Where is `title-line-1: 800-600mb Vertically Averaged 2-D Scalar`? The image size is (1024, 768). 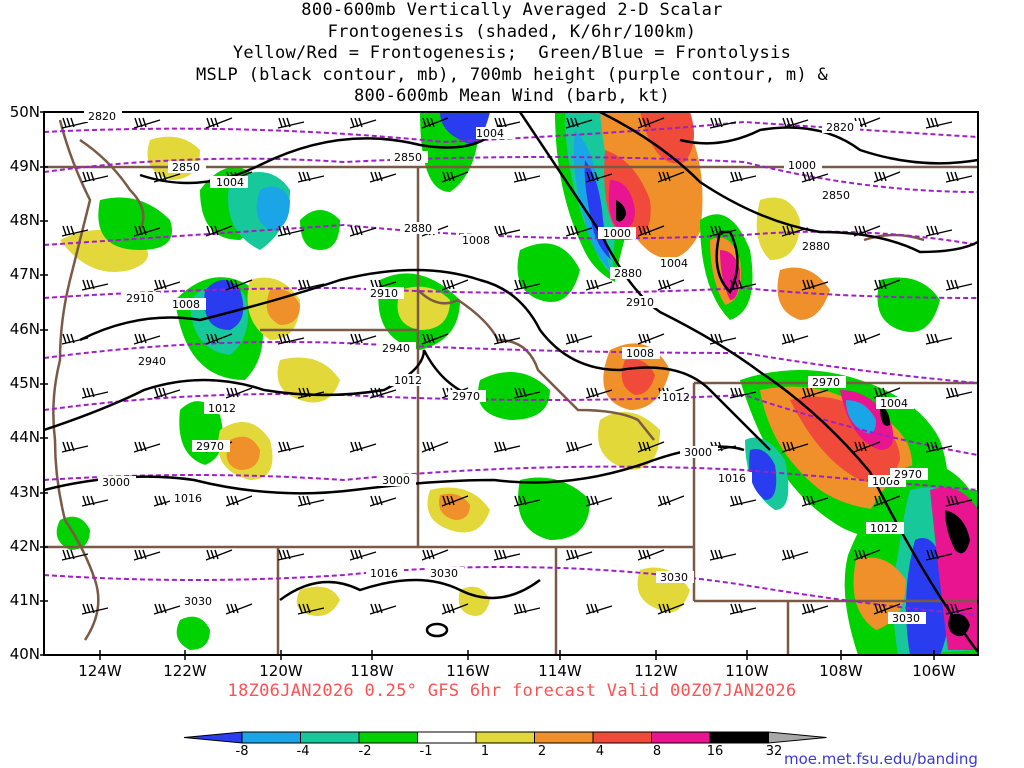
title-line-1: 800-600mb Vertically Averaged 2-D Scalar is located at coordinates (512, 10).